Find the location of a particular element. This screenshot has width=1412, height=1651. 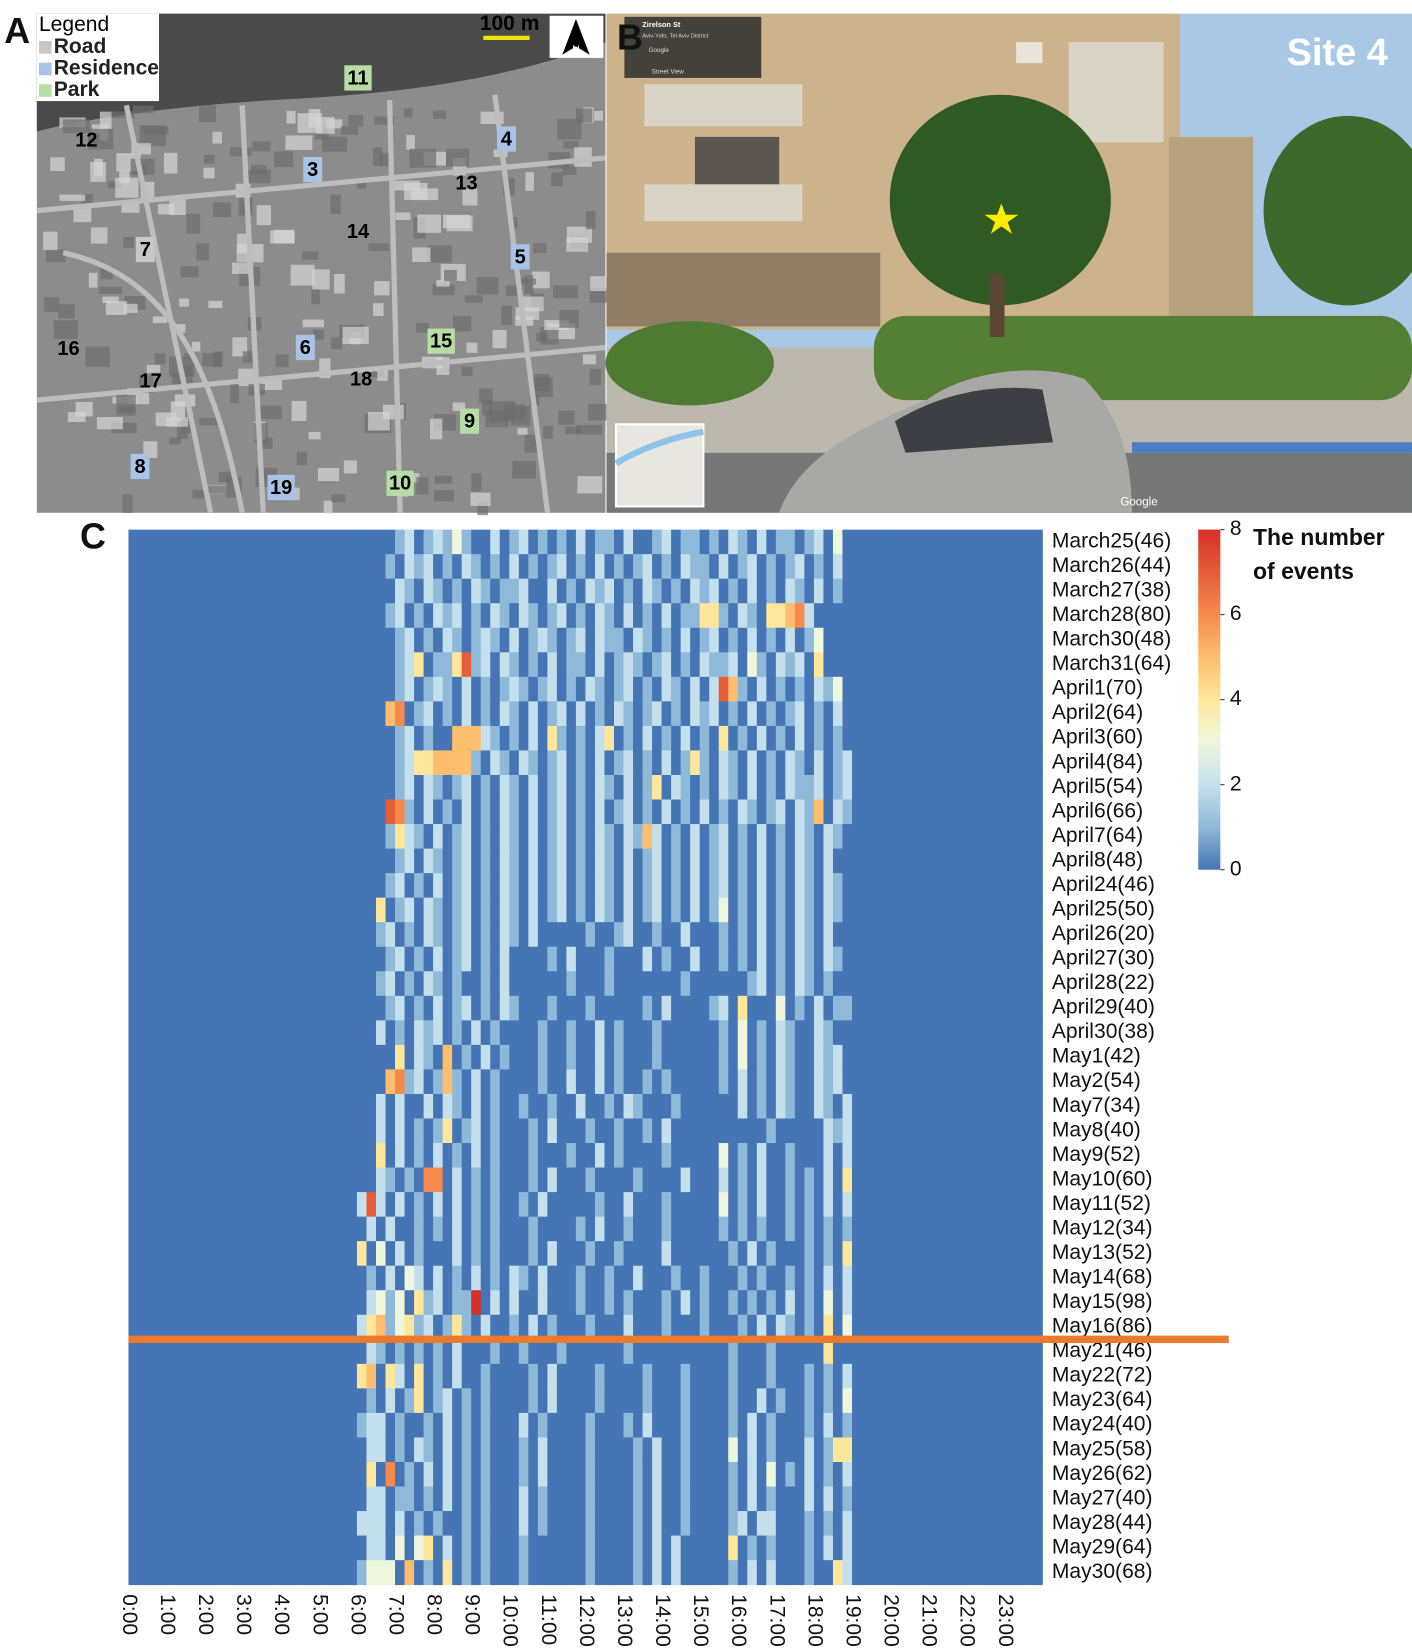

row-label: May1(42) is located at coordinates (1096, 1056).